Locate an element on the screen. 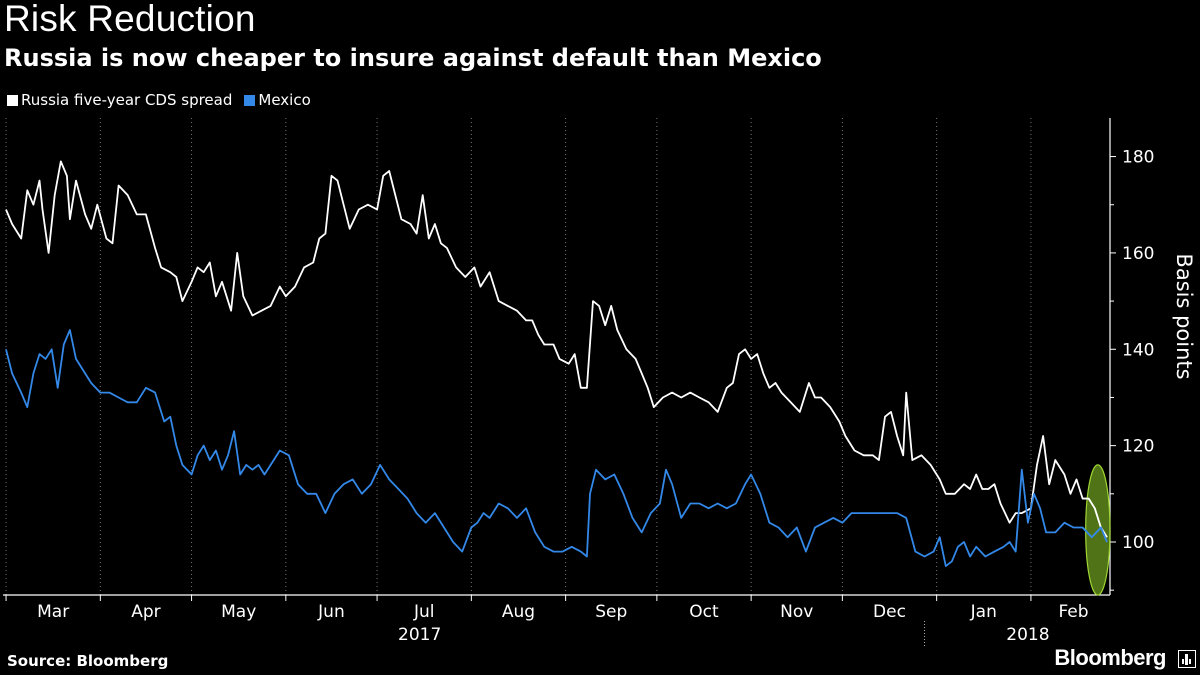  y-tick-label: 140 is located at coordinates (1138, 350).